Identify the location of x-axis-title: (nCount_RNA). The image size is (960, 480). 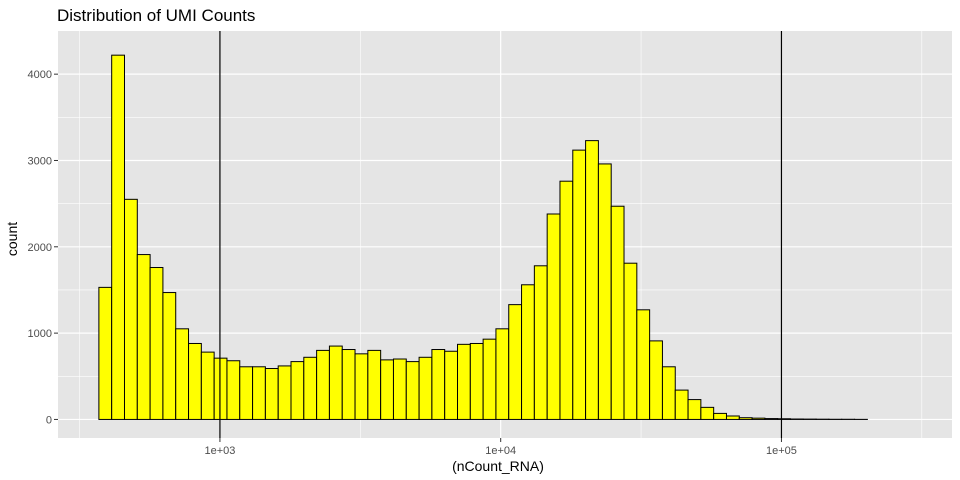
(498, 466).